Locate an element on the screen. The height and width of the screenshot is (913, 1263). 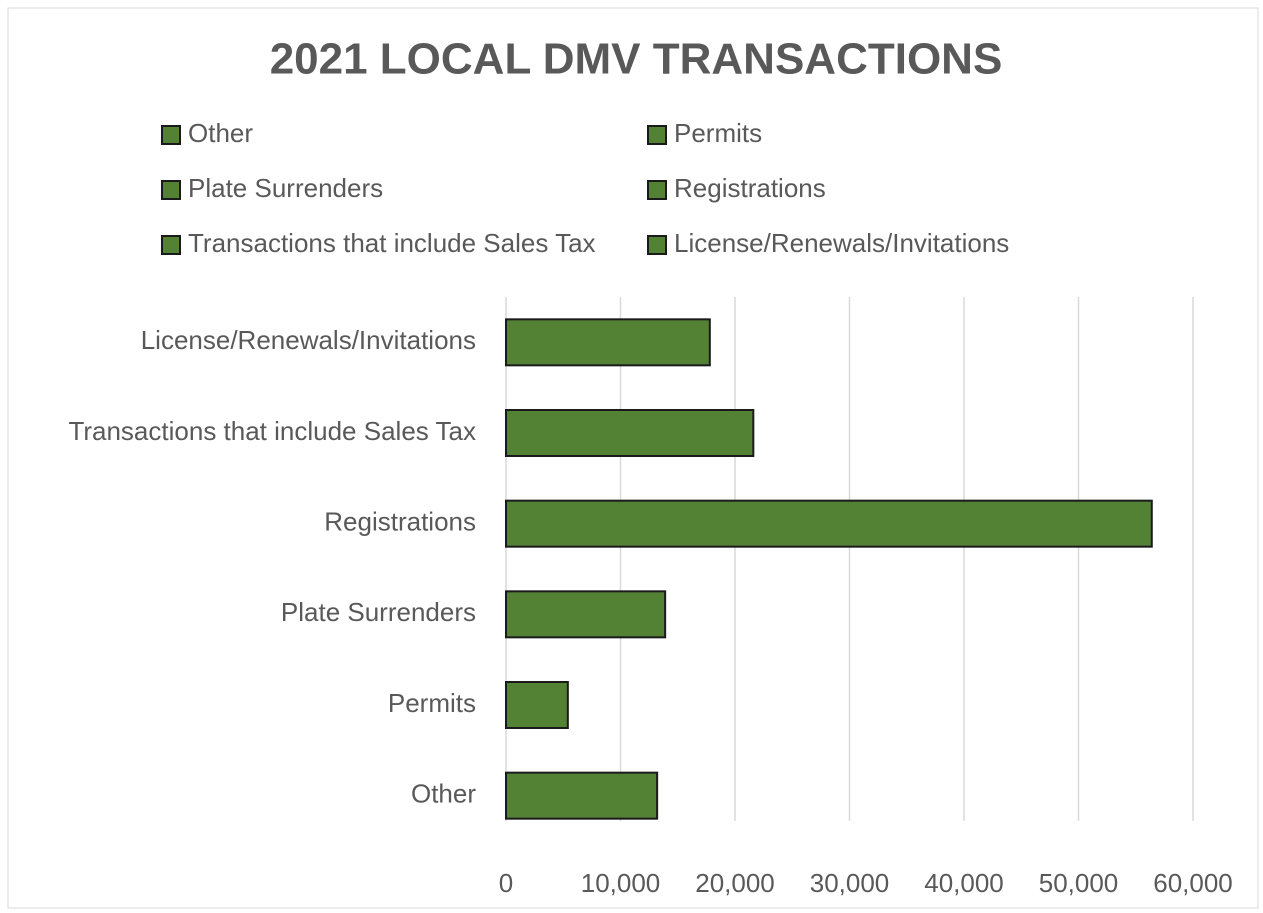
x-tick-label: 10,000 is located at coordinates (621, 883).